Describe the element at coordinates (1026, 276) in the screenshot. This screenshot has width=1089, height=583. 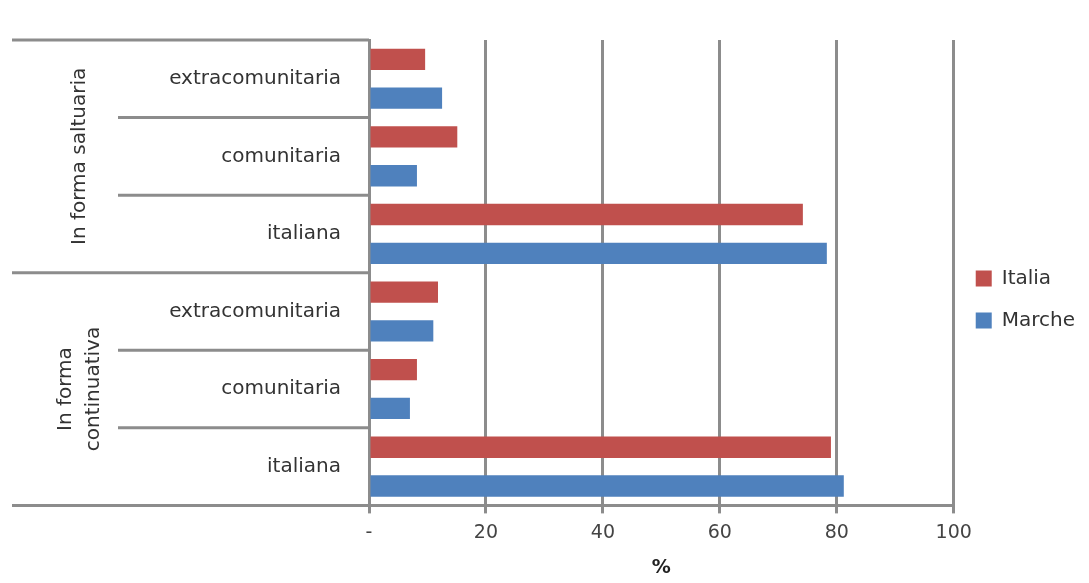
I see `legend-label: Italia` at that location.